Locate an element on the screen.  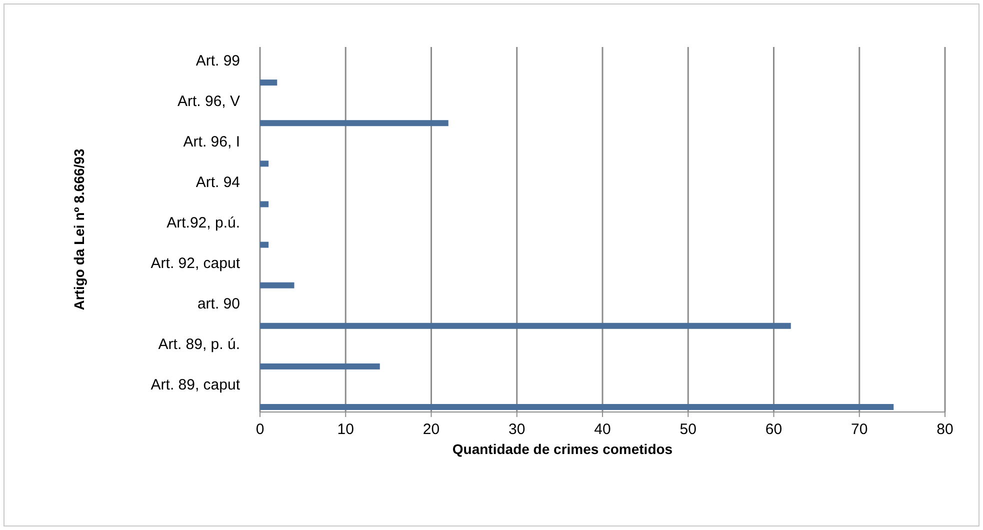
x-tick-label: 0 is located at coordinates (260, 429).